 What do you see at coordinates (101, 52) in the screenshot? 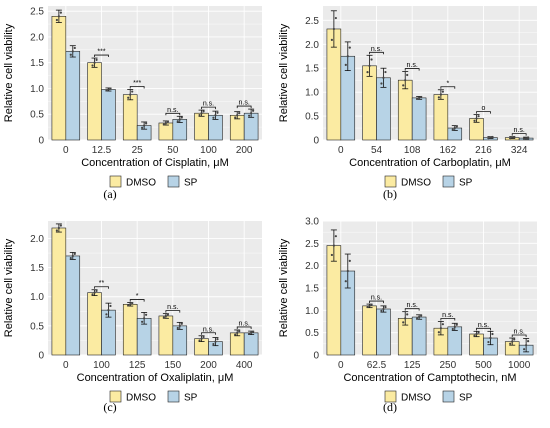
I see `significance-label: ***` at bounding box center [101, 52].